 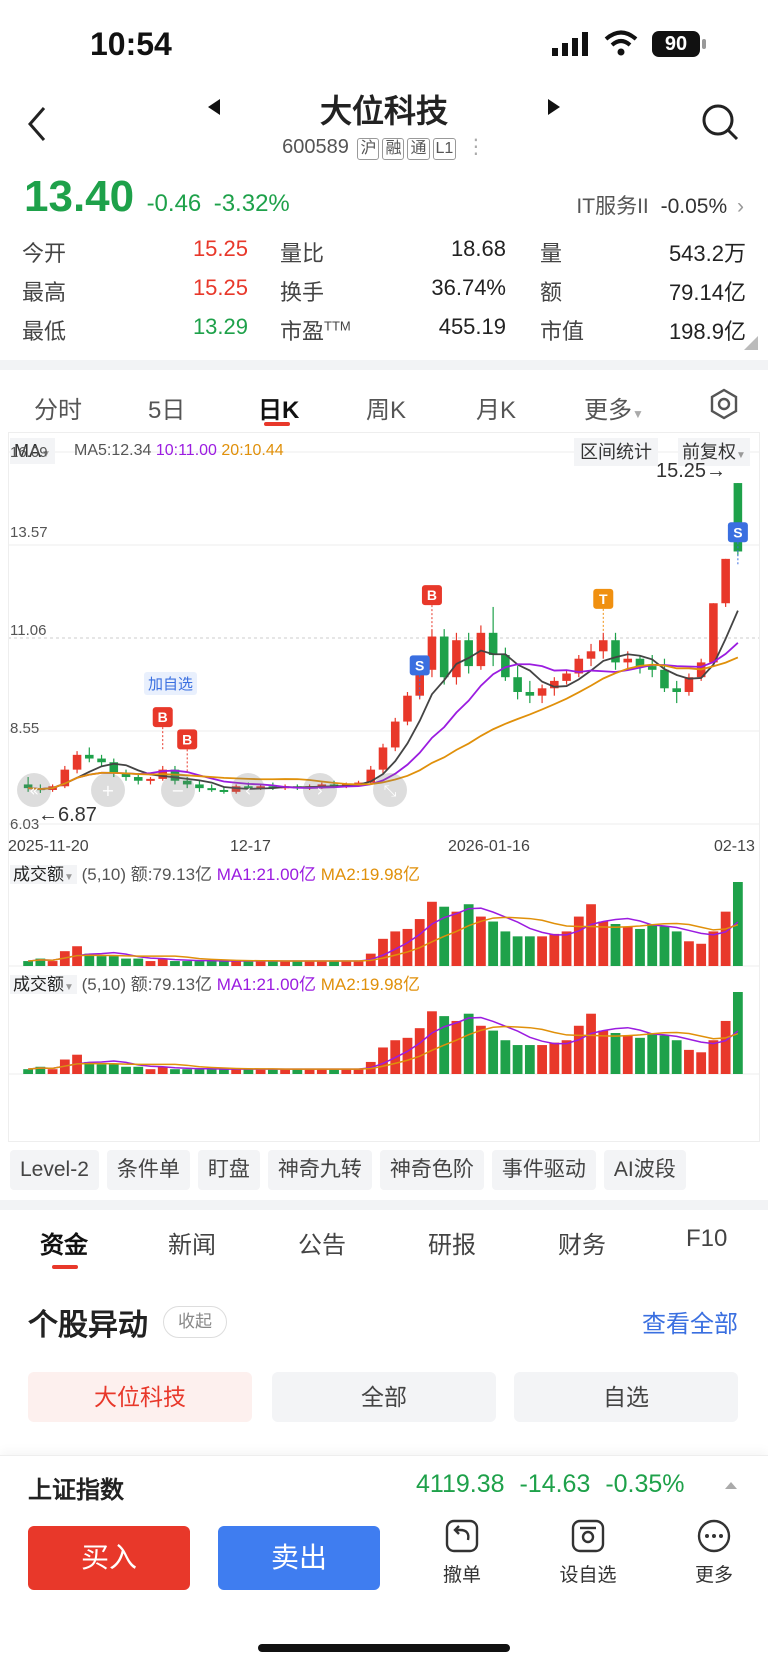 I want to click on stat-value: 455.19, so click(x=472, y=326).